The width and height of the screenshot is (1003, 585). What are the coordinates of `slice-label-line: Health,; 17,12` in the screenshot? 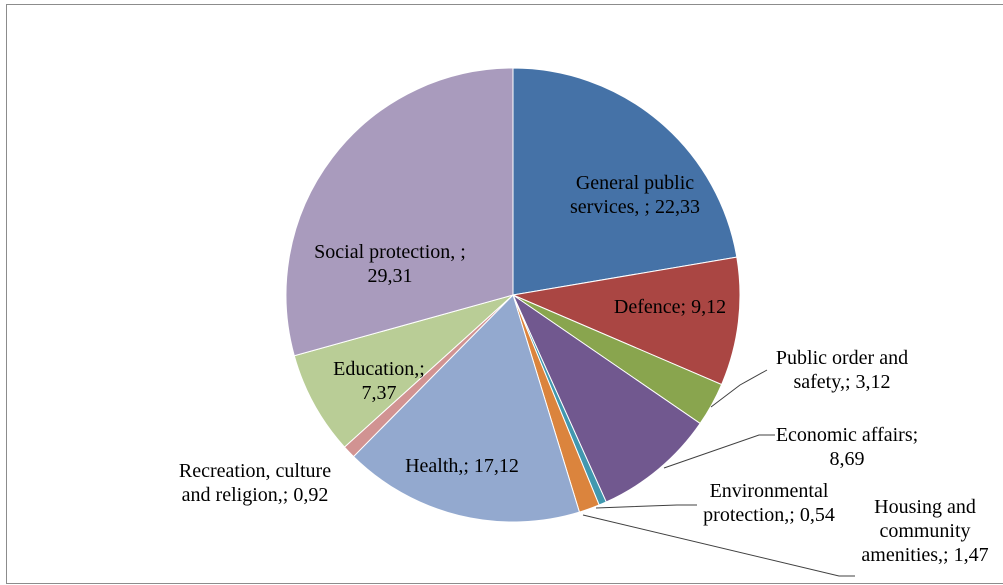 It's located at (462, 466).